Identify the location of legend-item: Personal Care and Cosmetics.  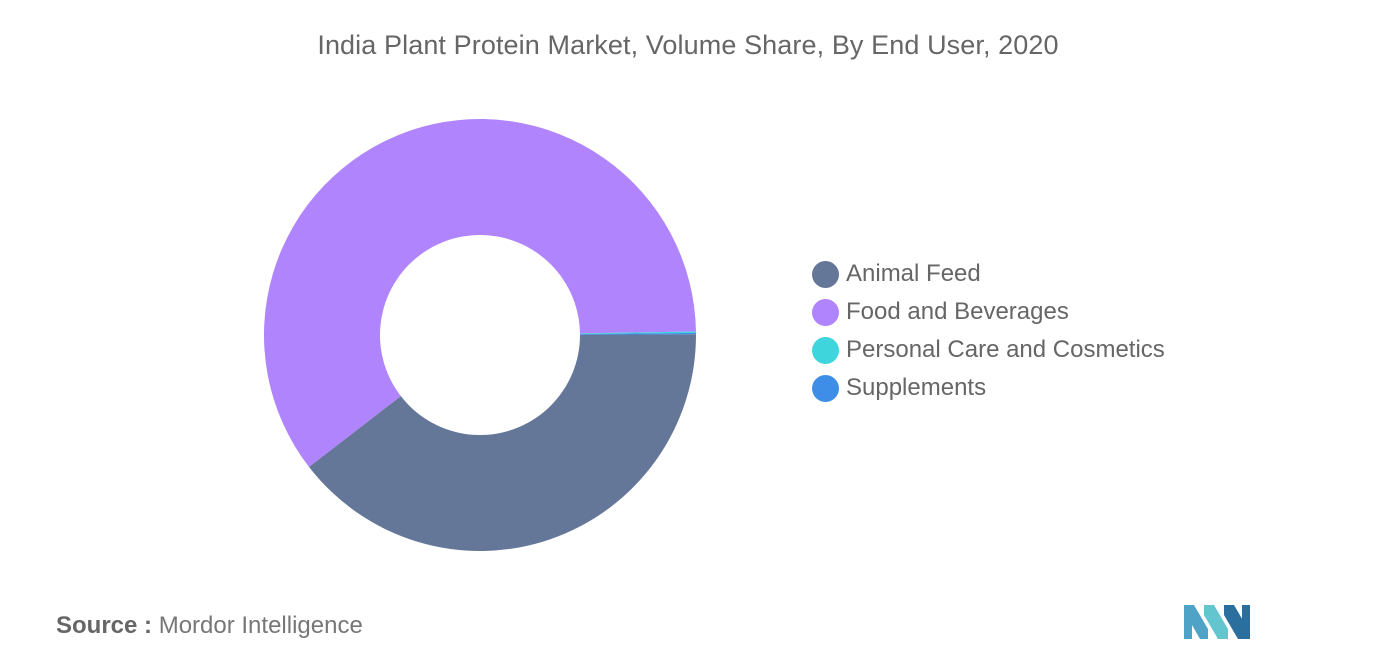
(988, 350).